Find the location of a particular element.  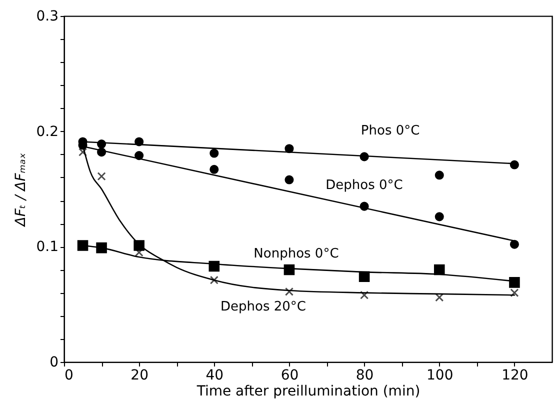

x-tick-label: 60 is located at coordinates (289, 376).